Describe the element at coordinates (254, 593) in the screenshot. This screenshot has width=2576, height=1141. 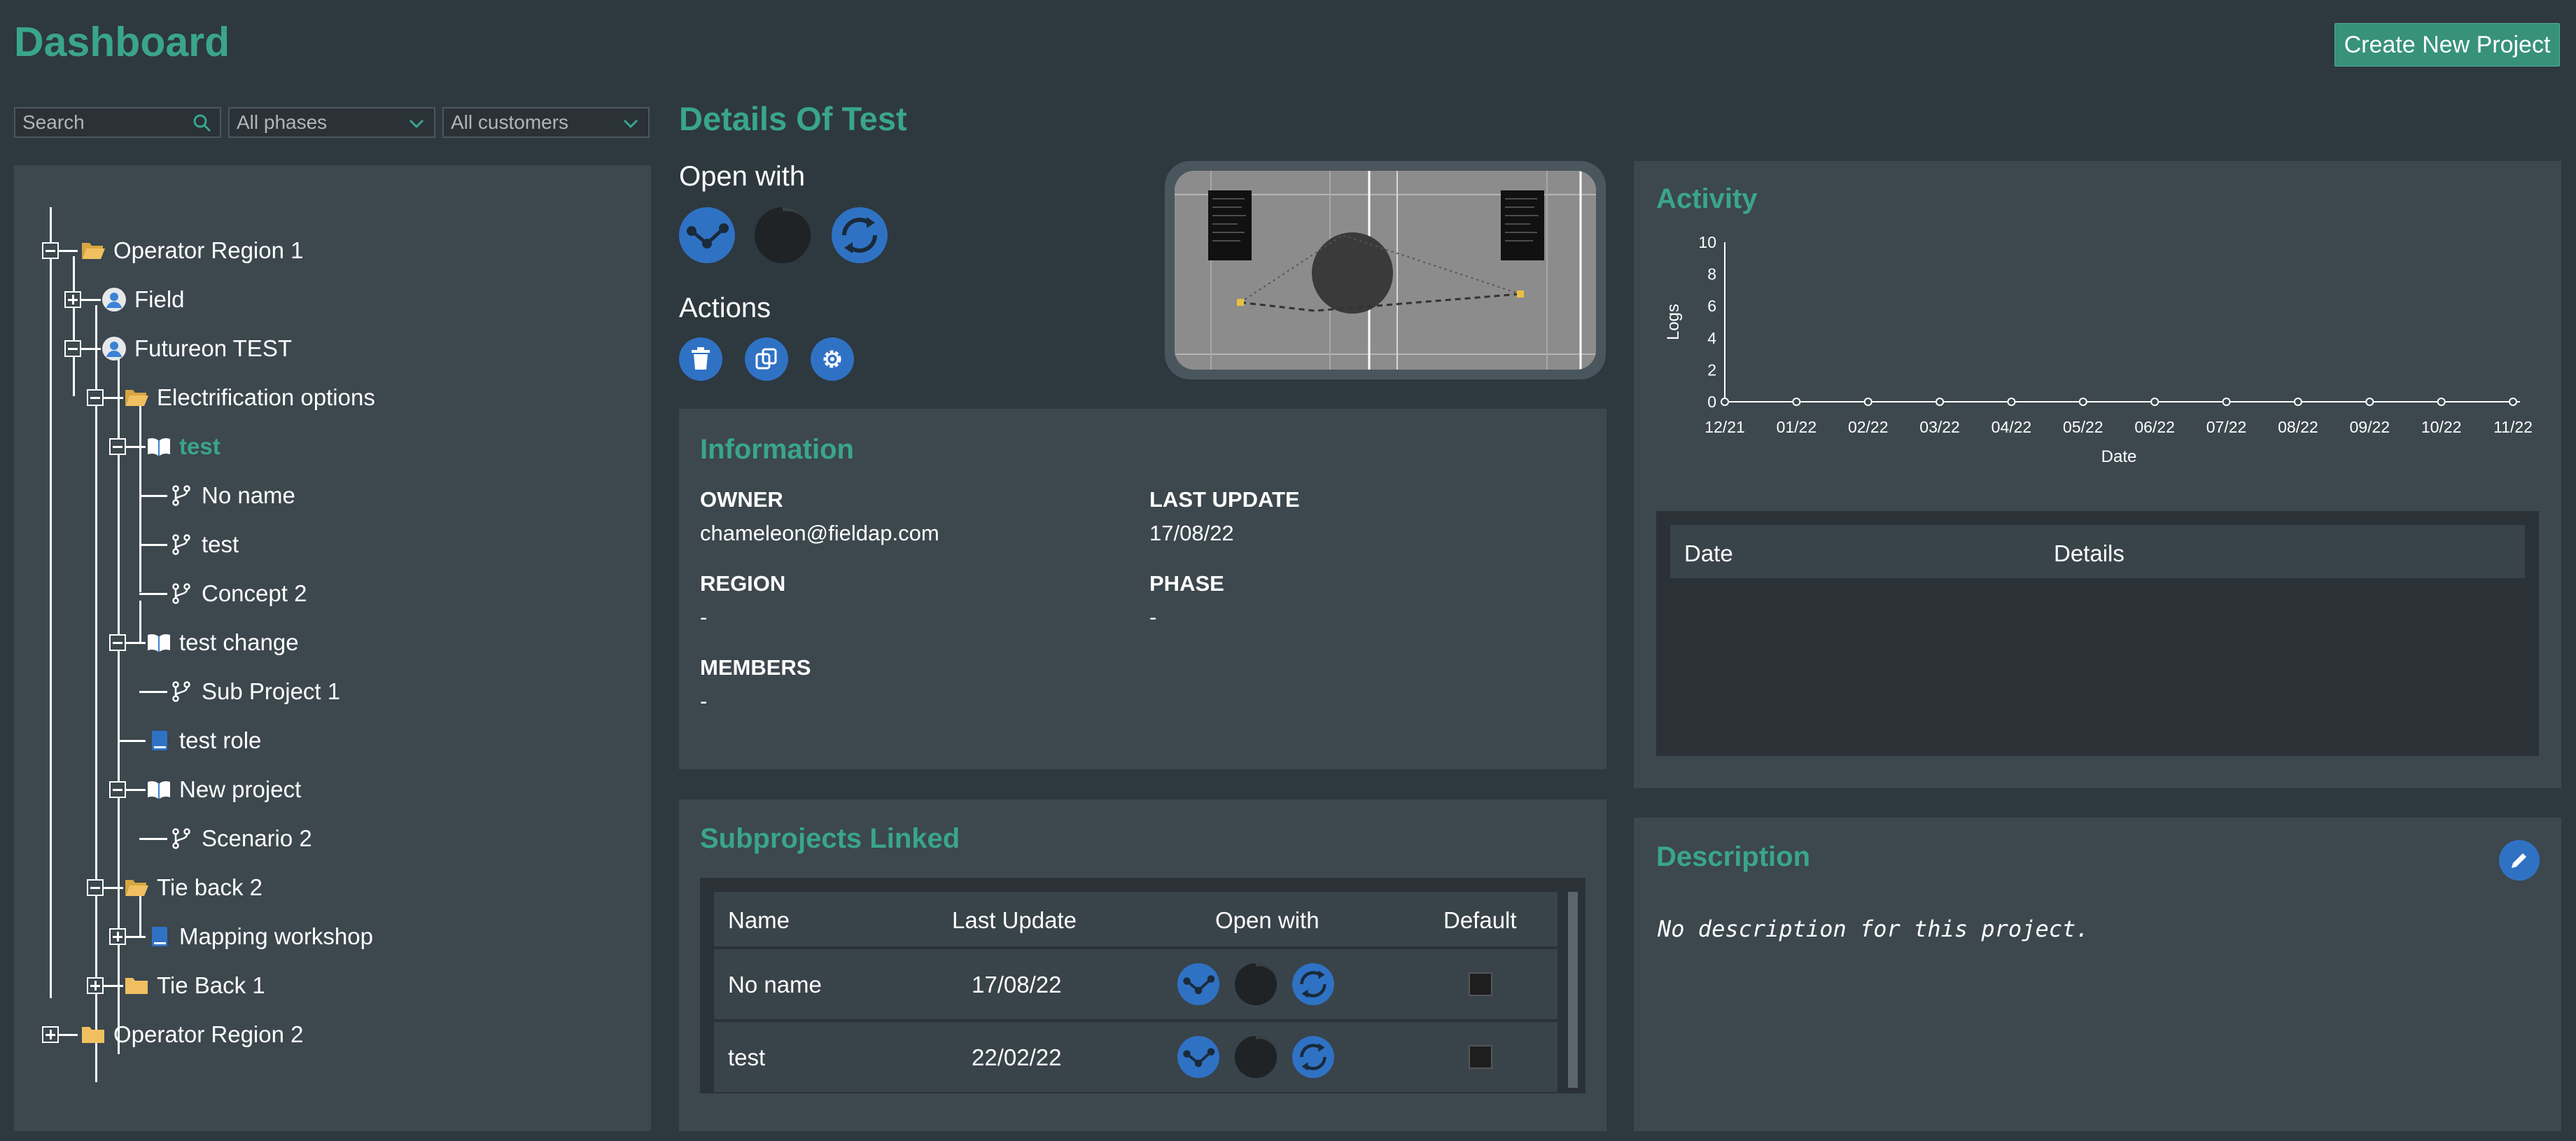
I see `tree-node-label: Concept 2` at that location.